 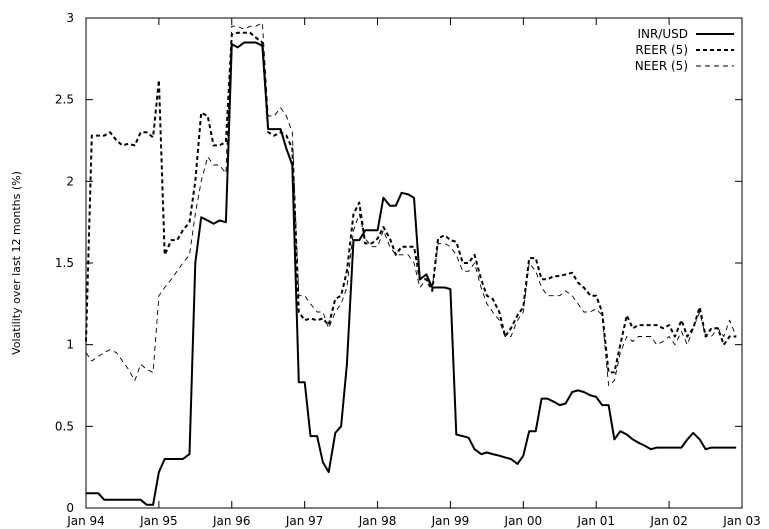 I want to click on x-tick-label: Jan 94, so click(x=85, y=521).